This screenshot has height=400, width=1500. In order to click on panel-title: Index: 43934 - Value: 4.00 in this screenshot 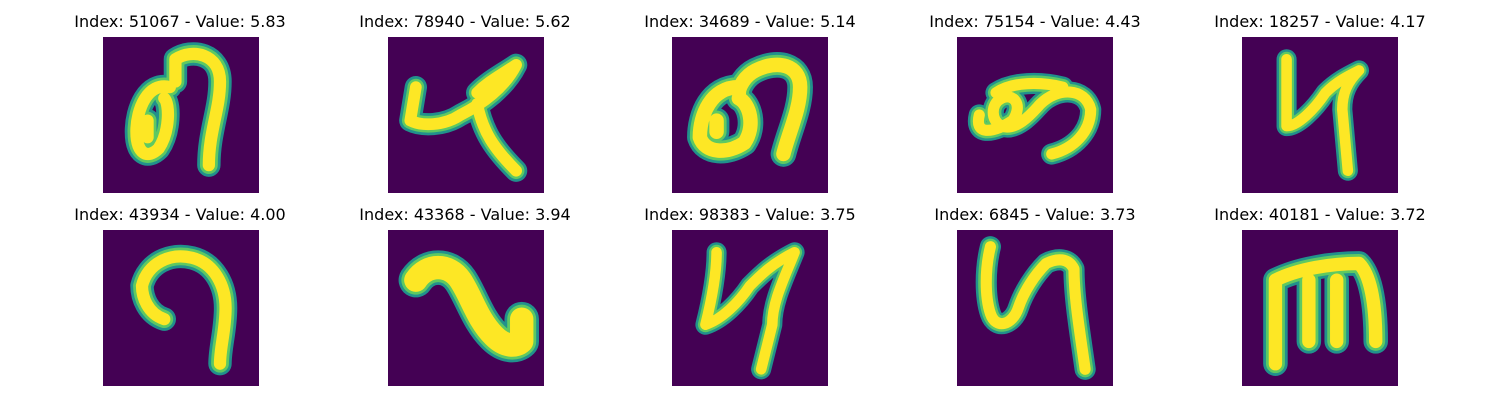, I will do `click(180, 214)`.